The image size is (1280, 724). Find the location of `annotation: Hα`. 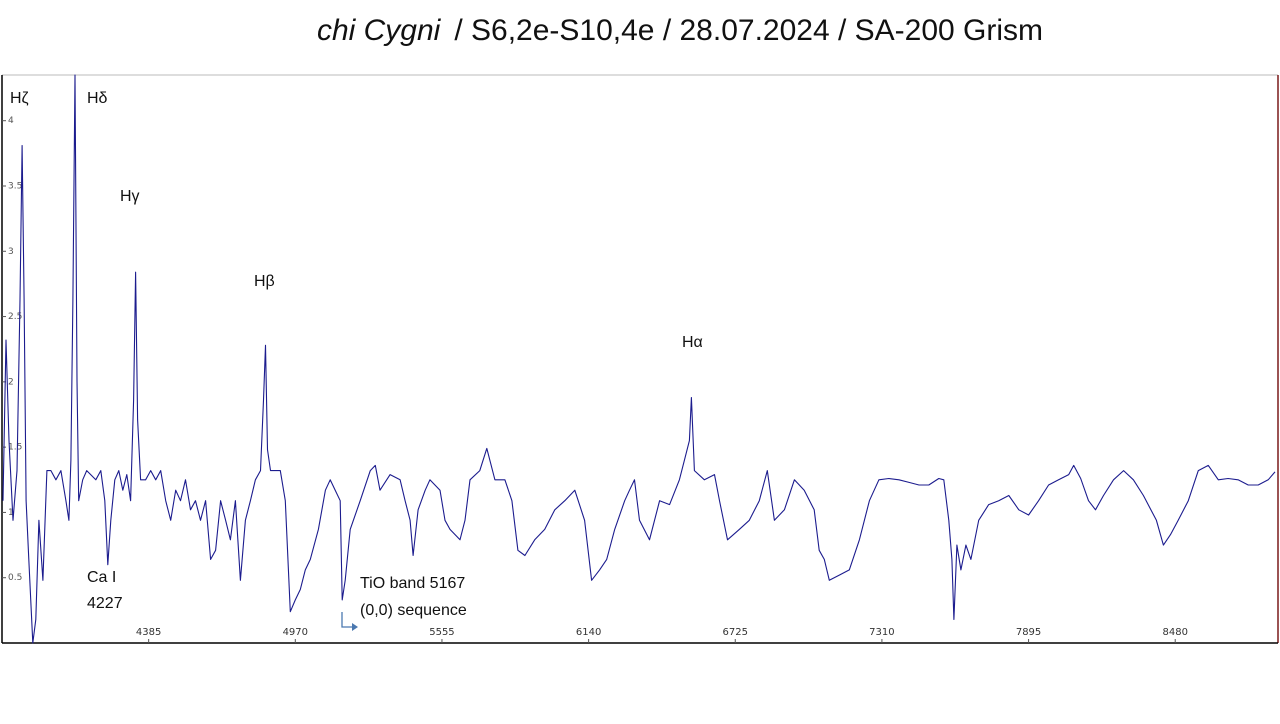

annotation: Hα is located at coordinates (692, 342).